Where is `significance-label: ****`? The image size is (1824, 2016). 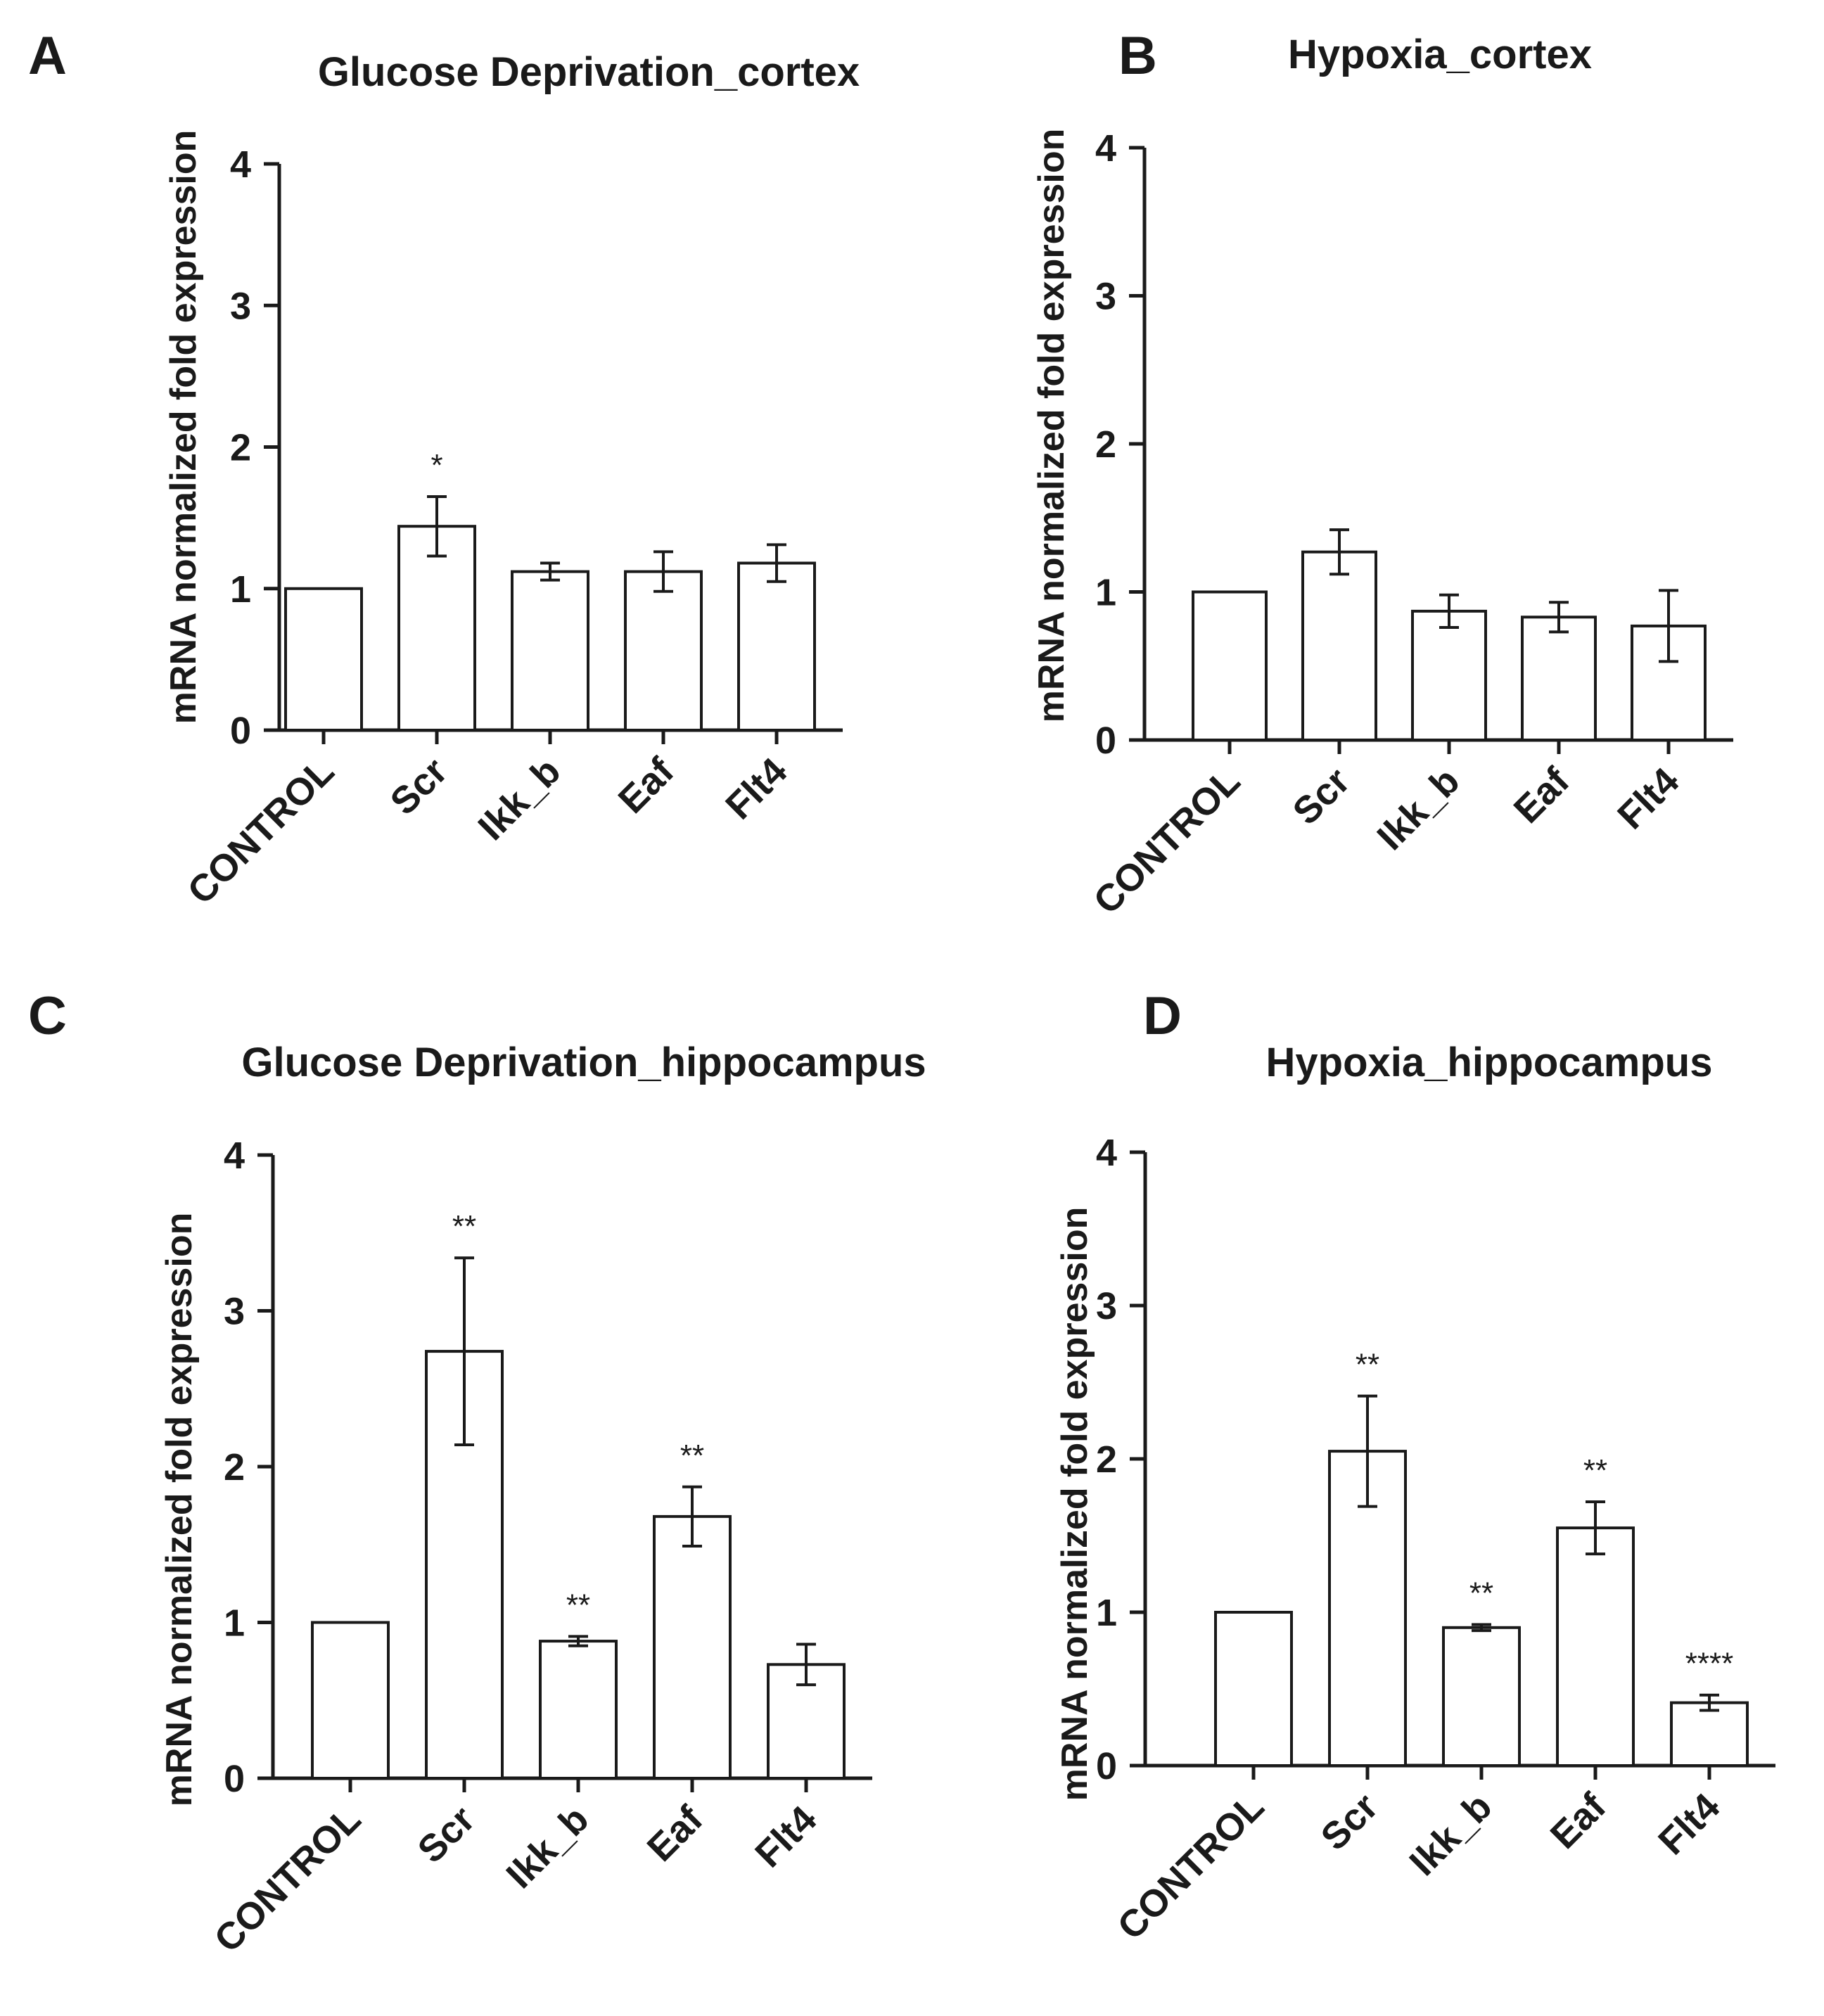
significance-label: **** is located at coordinates (1709, 1664).